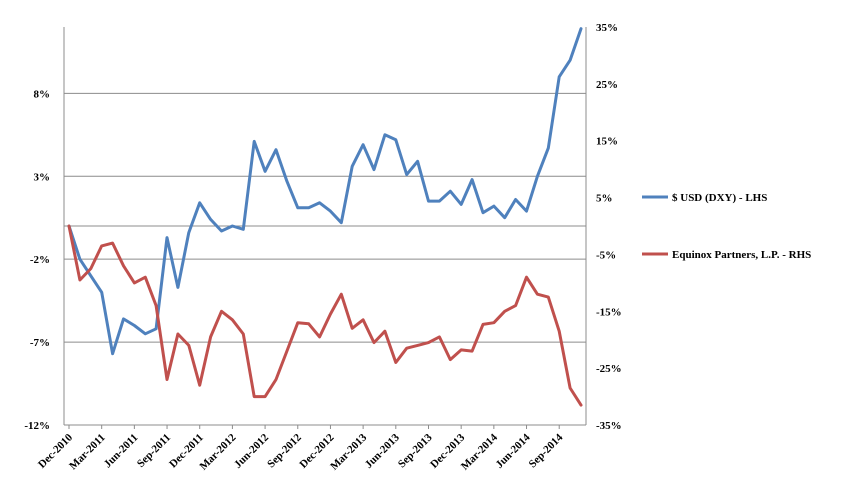 Image resolution: width=858 pixels, height=501 pixels. What do you see at coordinates (42, 94) in the screenshot?
I see `left-axis-tick-label: 8%` at bounding box center [42, 94].